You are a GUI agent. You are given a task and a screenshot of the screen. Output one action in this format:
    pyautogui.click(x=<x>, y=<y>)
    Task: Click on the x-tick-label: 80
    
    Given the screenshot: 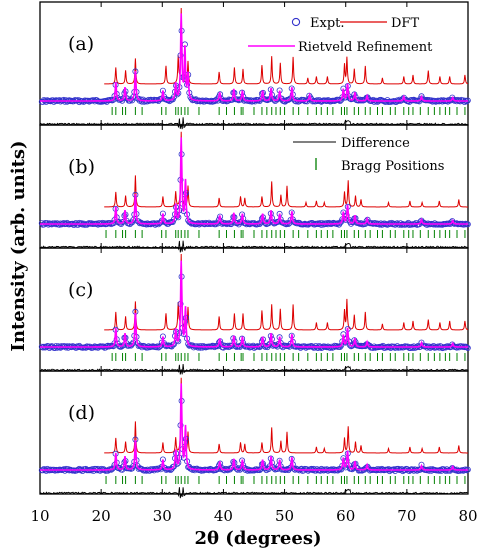 What is the action you would take?
    pyautogui.click(x=467, y=516)
    